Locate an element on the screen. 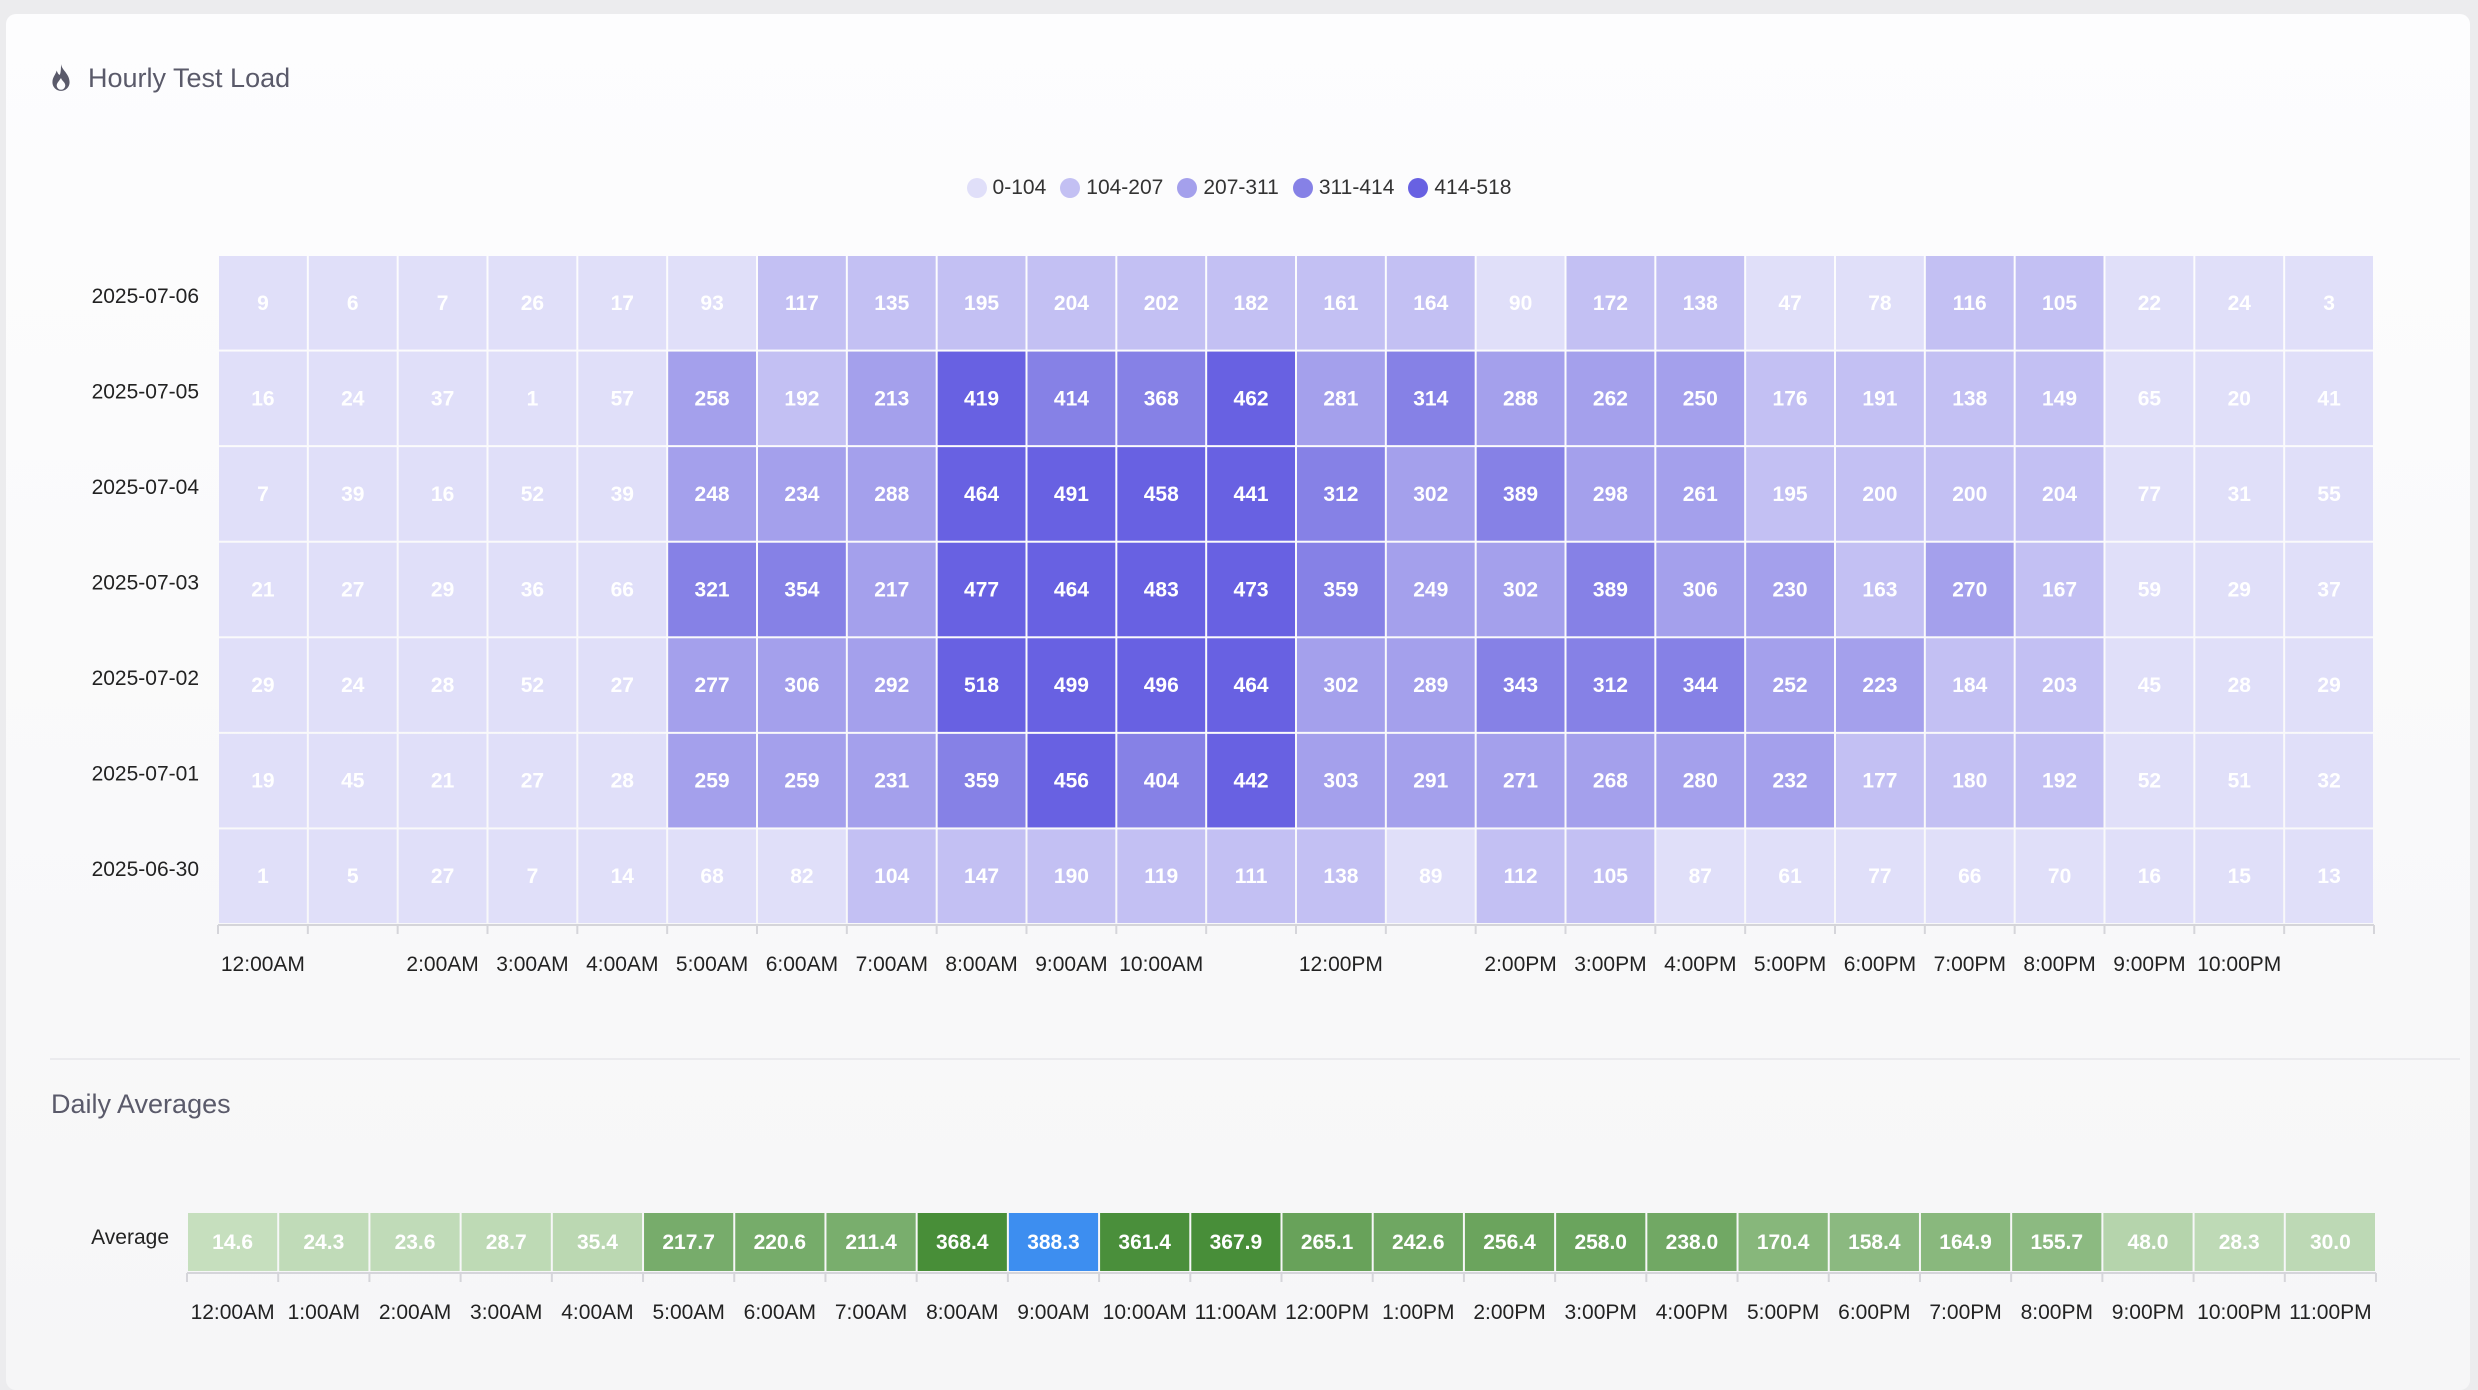  x-tick-label: 11:00AM is located at coordinates (1236, 1312).